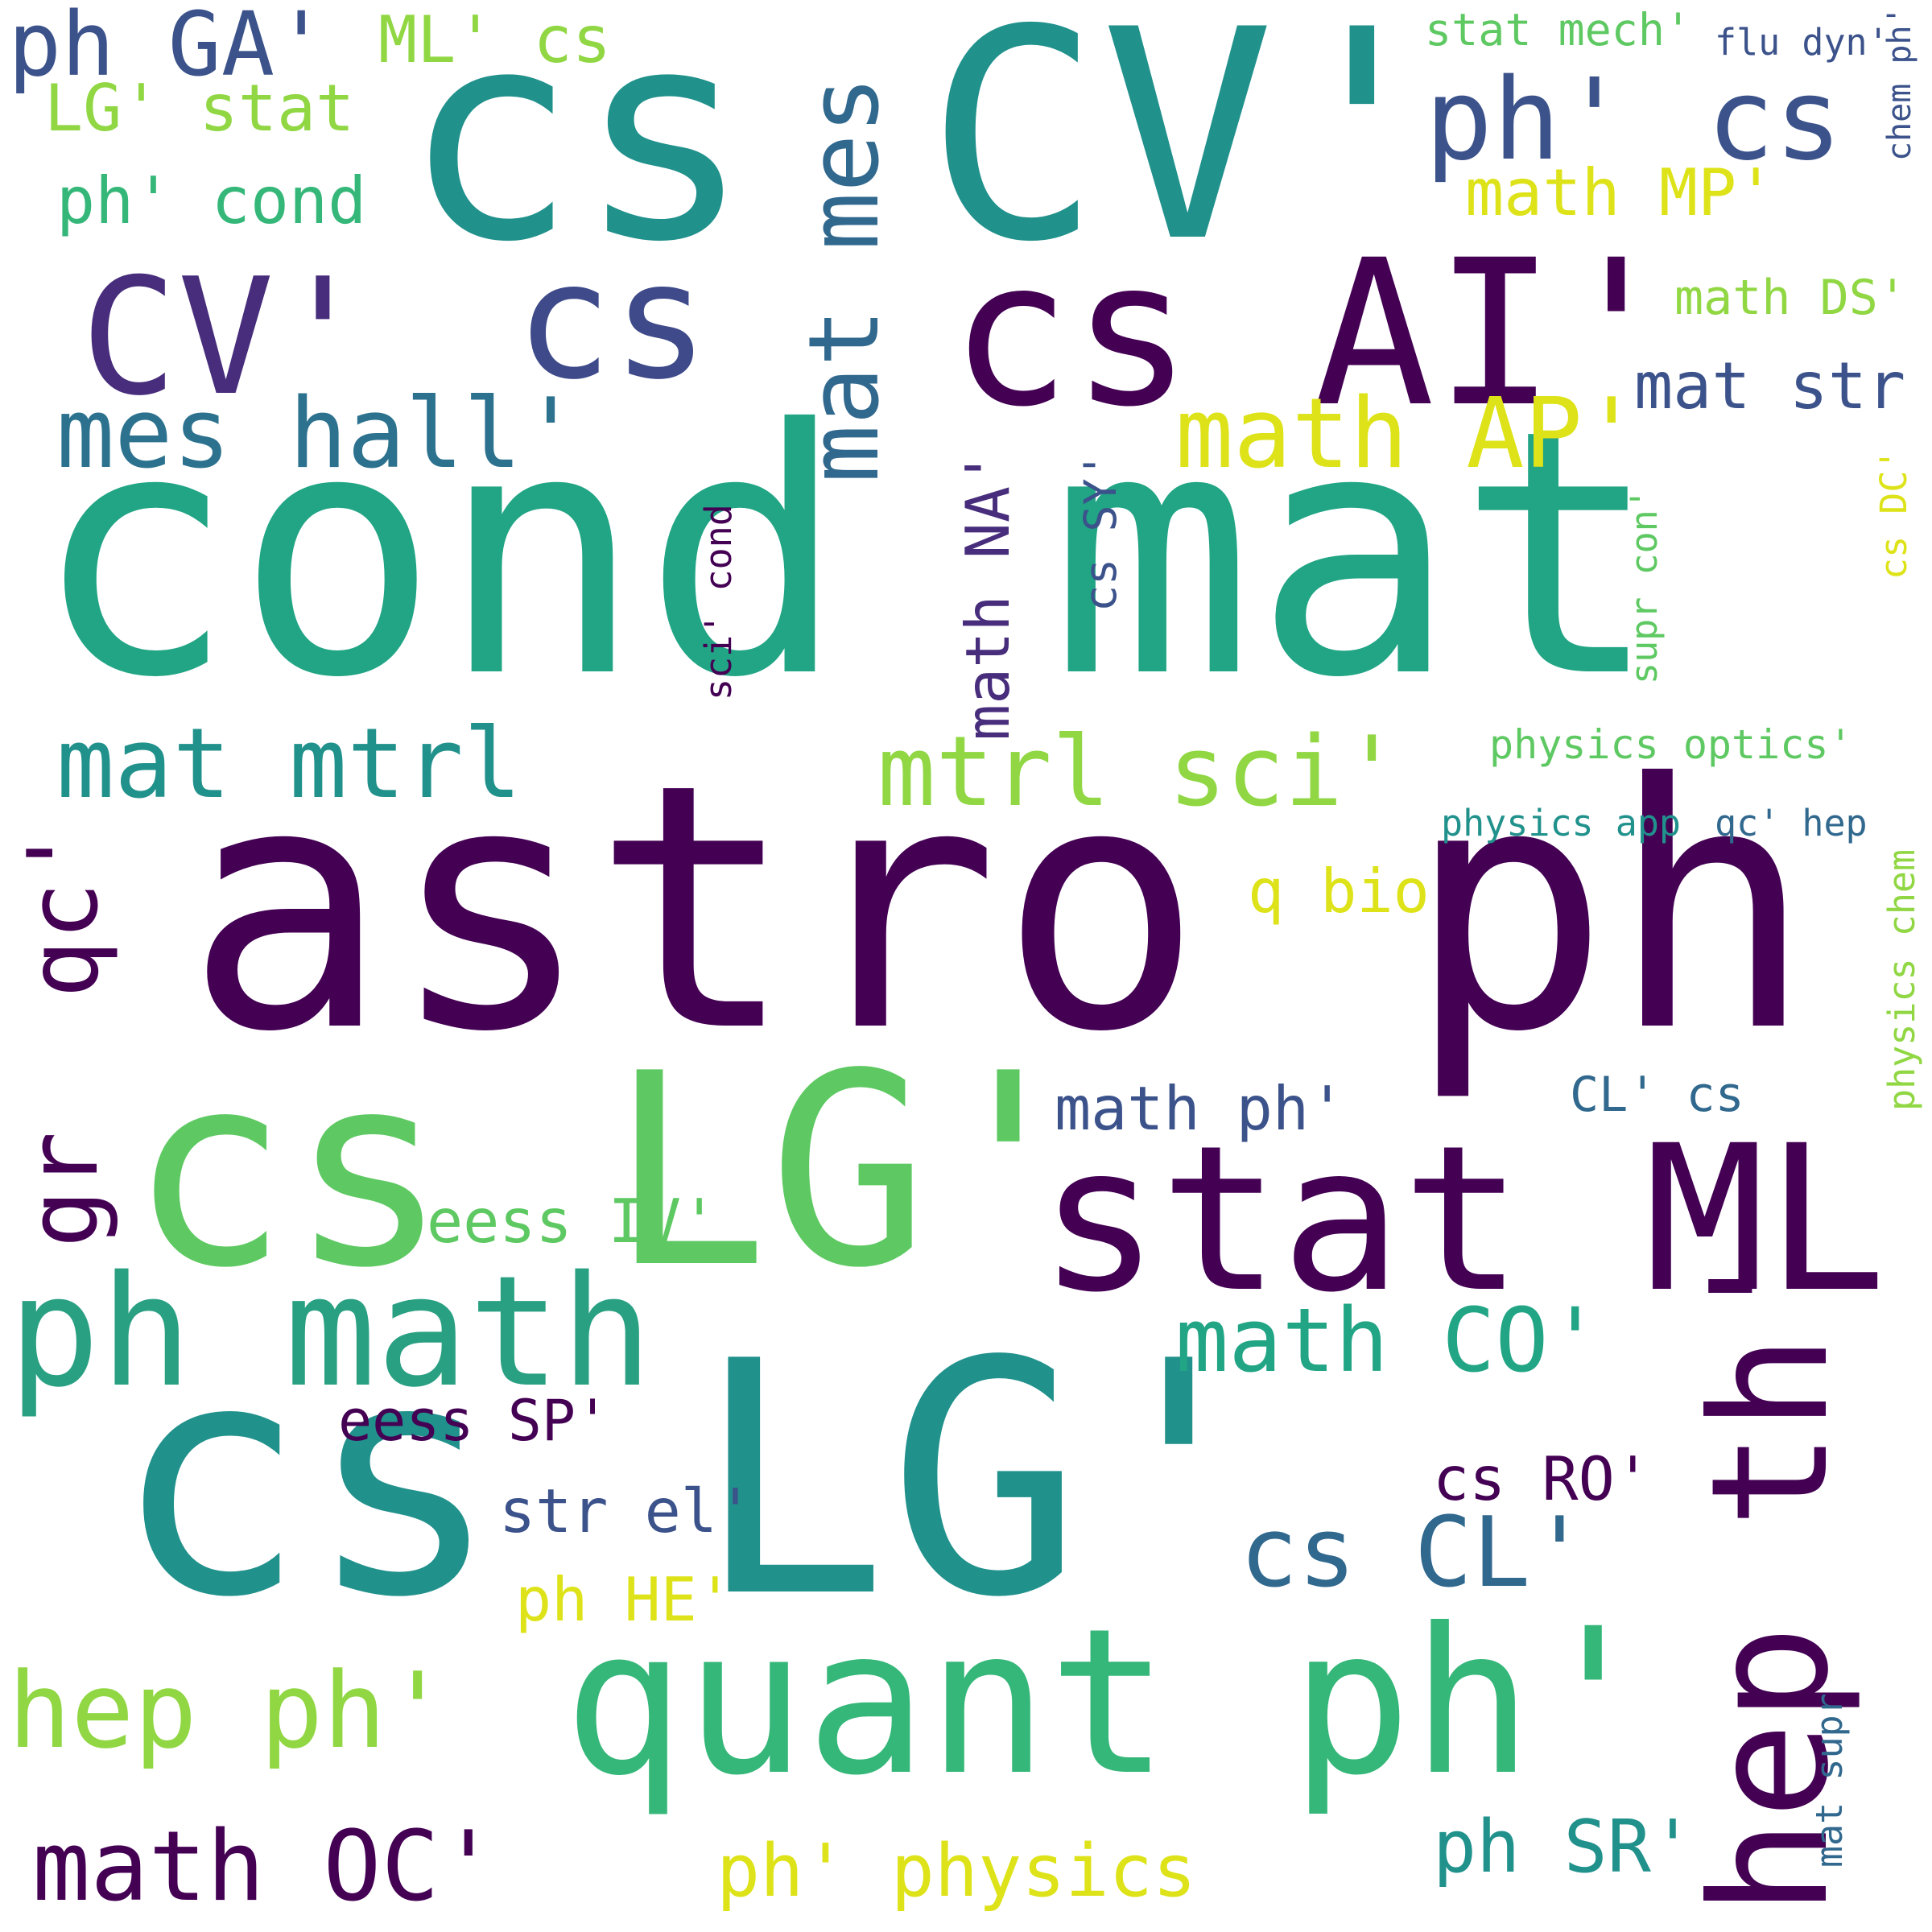  Describe the element at coordinates (1791, 823) in the screenshot. I see `word-qc-hep: qc' hep` at that location.